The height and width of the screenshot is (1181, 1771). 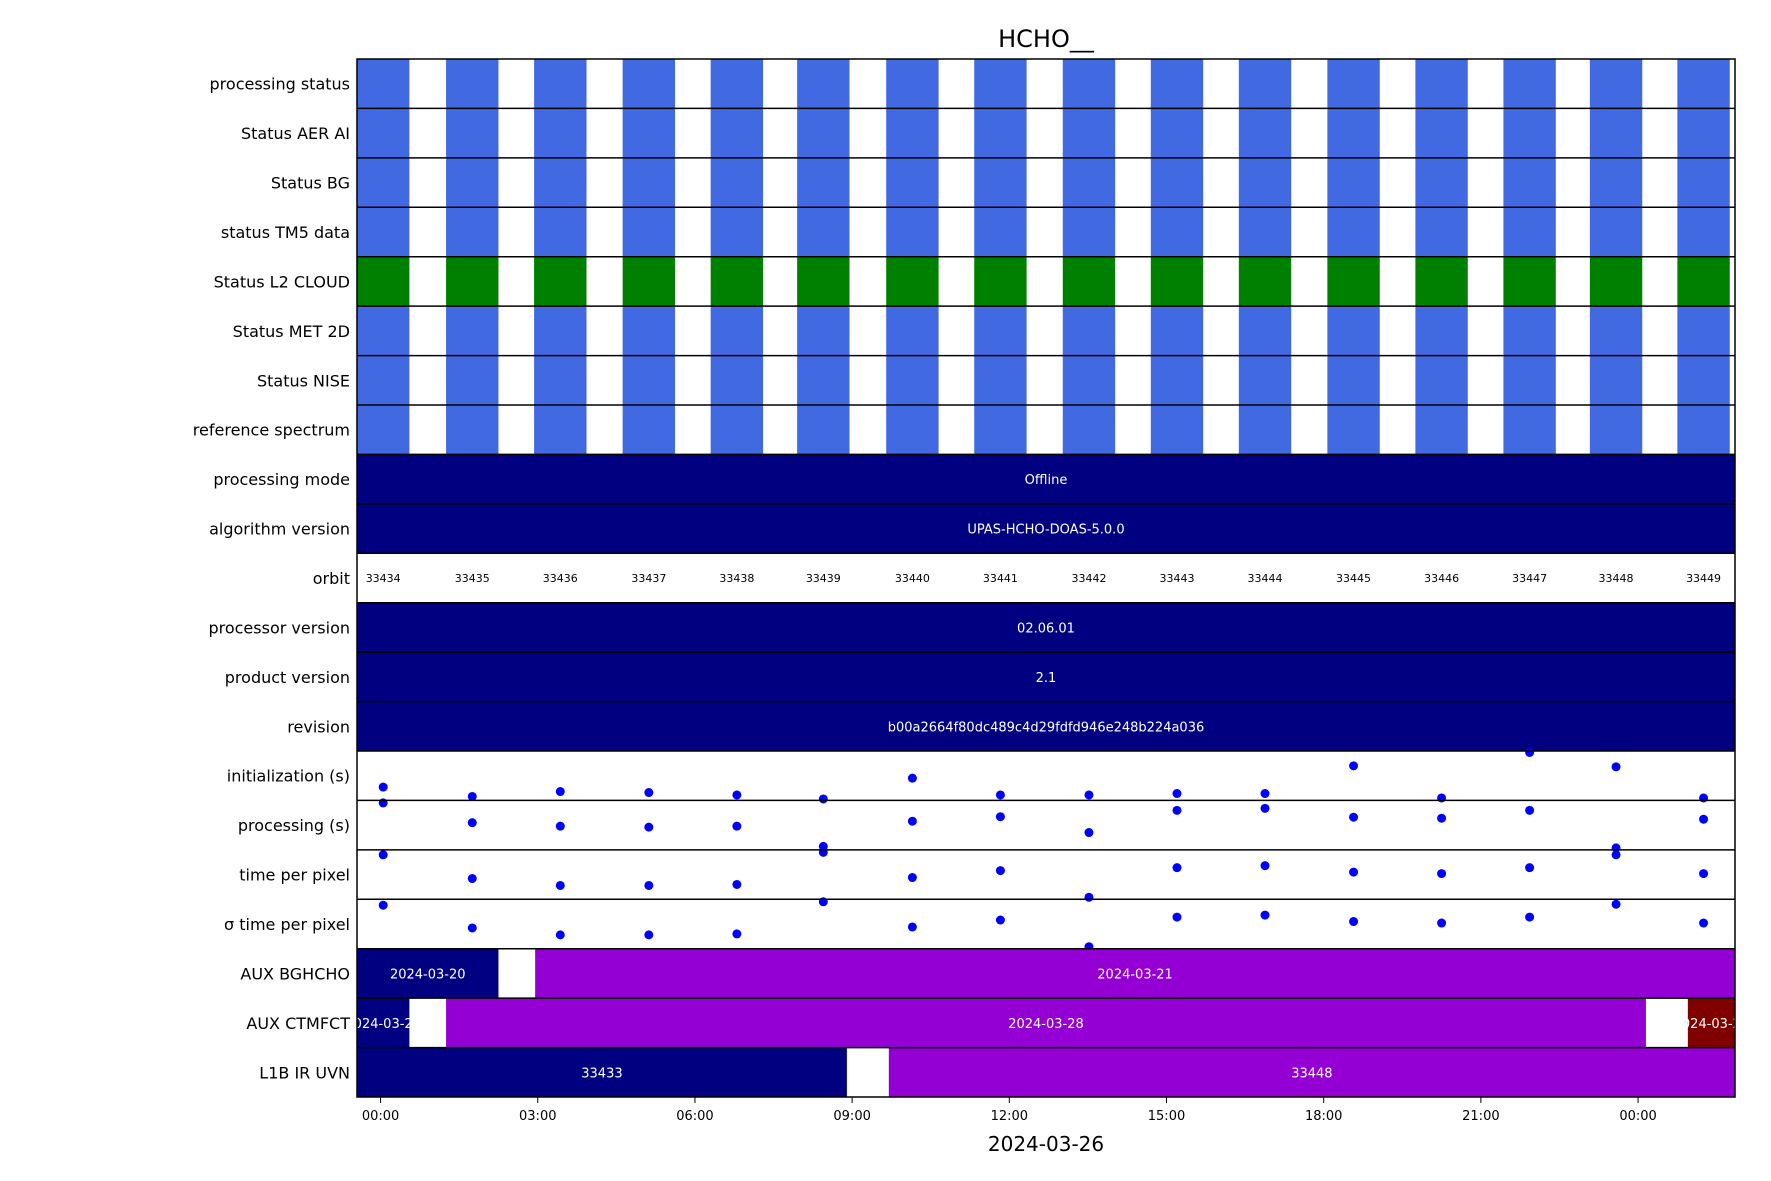 What do you see at coordinates (310, 183) in the screenshot?
I see `row-label: Status BG` at bounding box center [310, 183].